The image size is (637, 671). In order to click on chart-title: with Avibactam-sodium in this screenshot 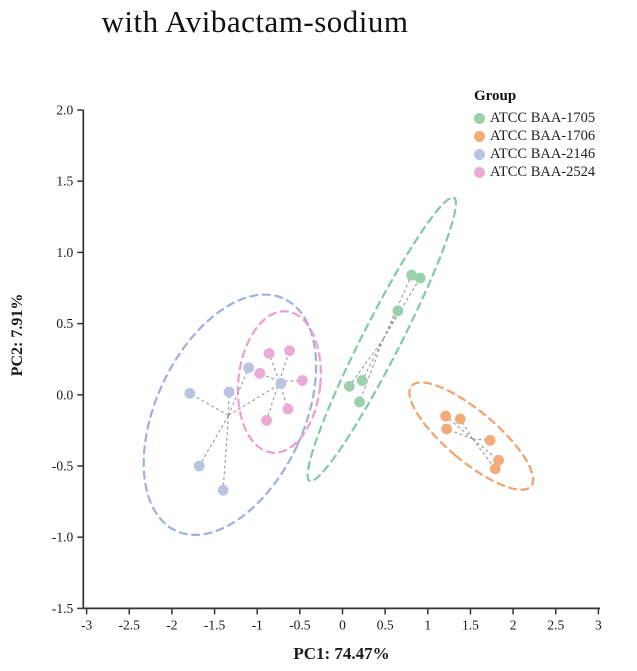, I will do `click(255, 21)`.